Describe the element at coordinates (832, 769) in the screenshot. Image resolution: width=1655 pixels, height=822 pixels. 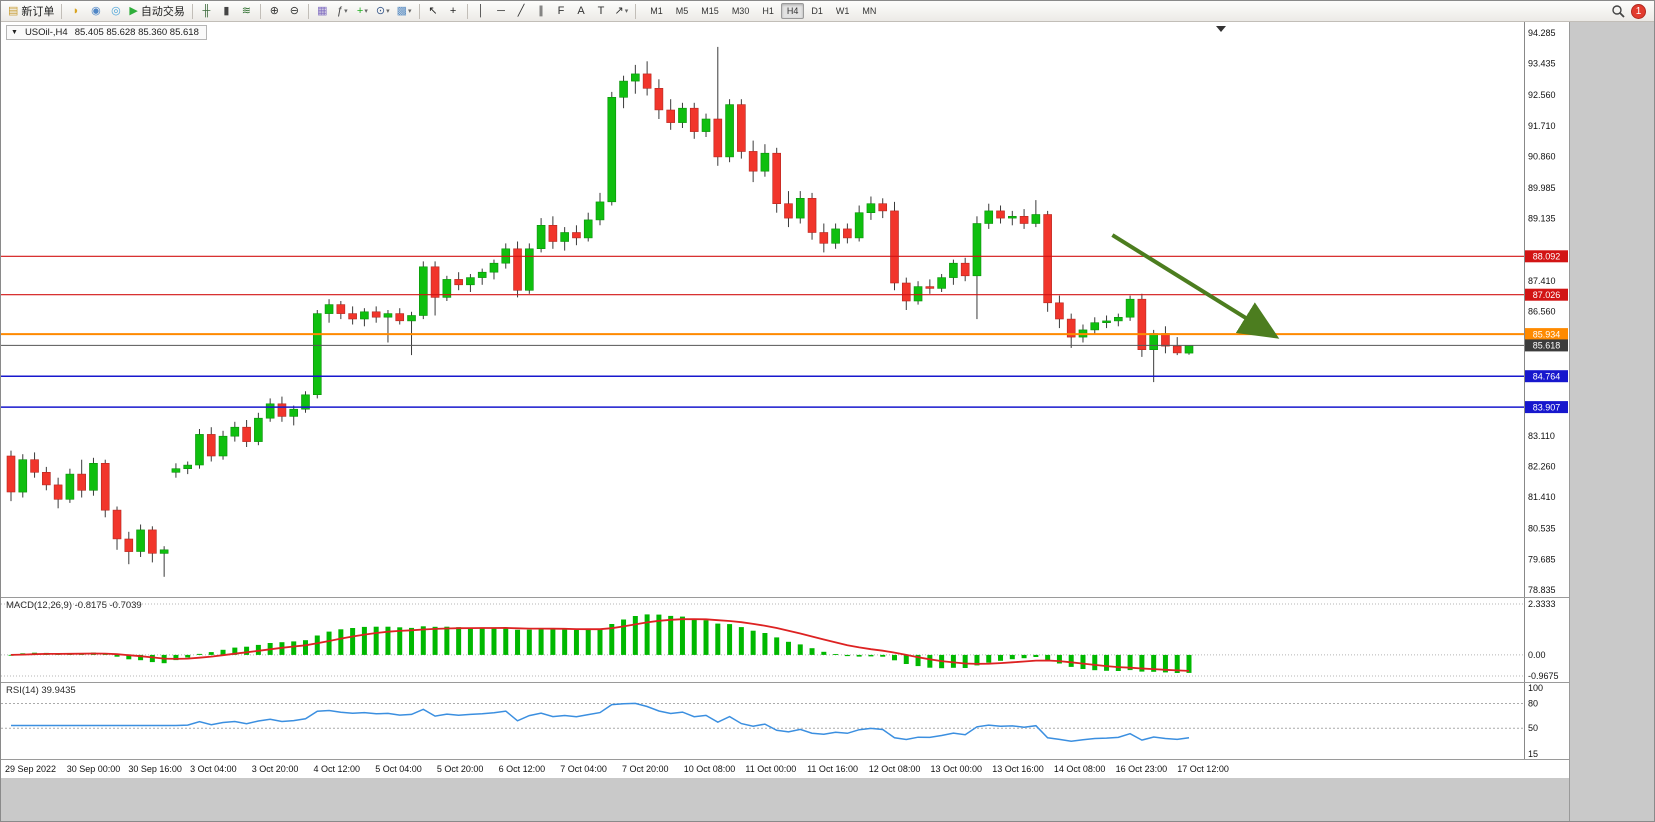
I see `time-label: 11 Oct 16:00` at that location.